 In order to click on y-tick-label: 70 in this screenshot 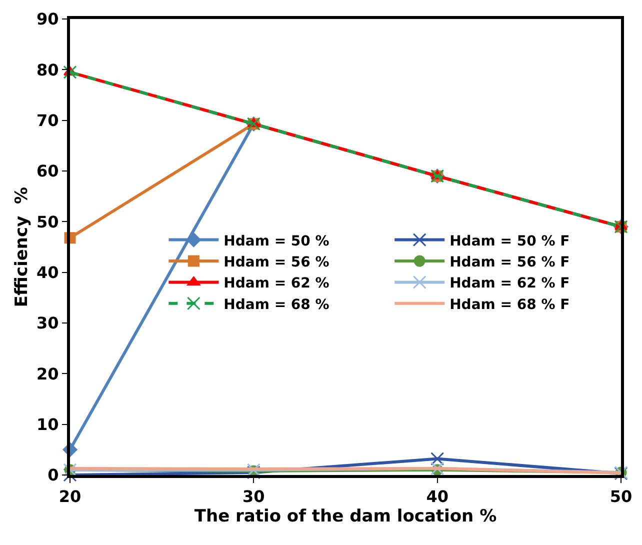, I will do `click(47, 120)`.